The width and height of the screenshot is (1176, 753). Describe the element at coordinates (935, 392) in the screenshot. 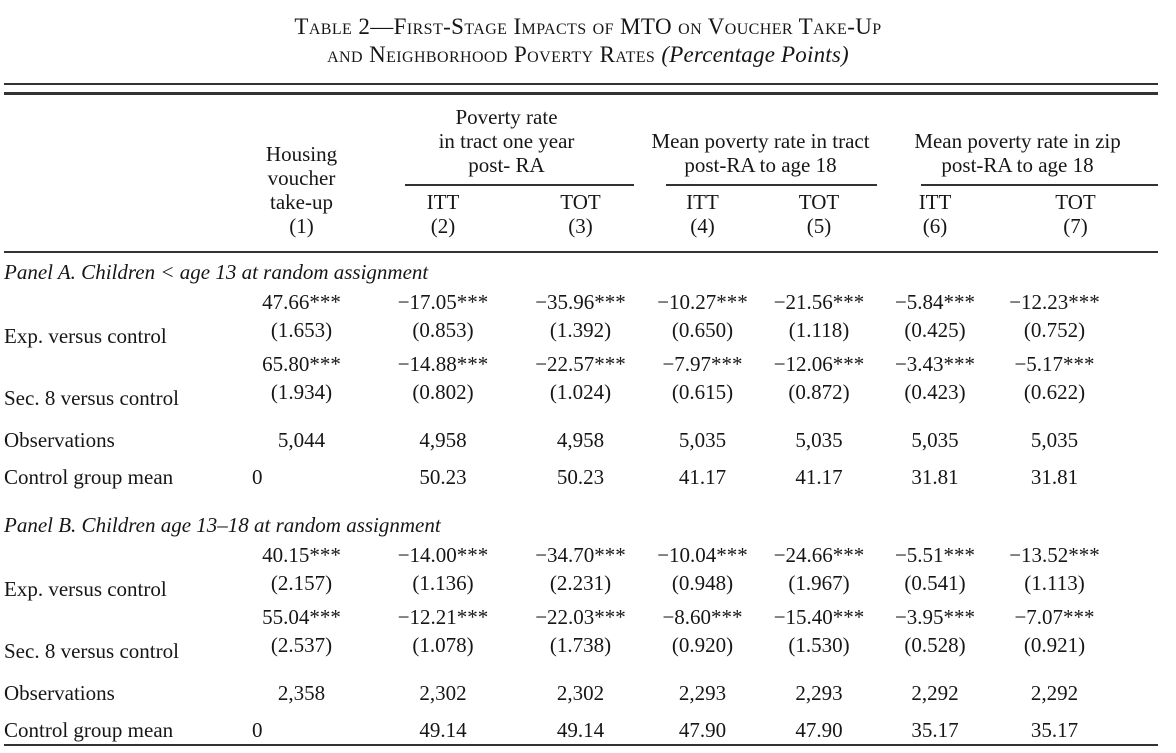

I see `se-cell: (0.423)` at that location.